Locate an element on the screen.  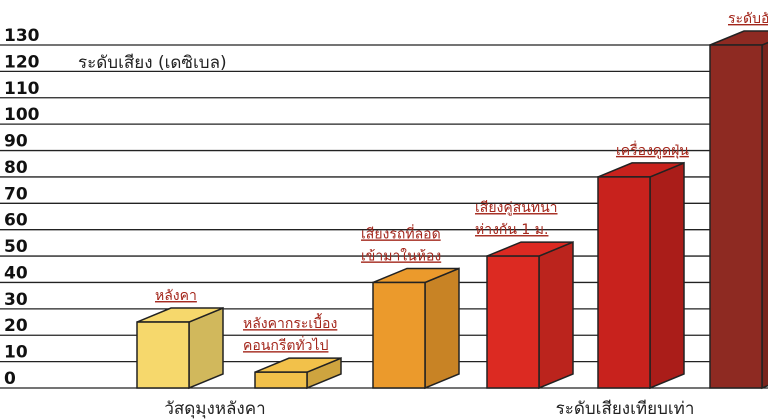
bar-label: หลังคากระเบื้อง is located at coordinates (290, 322).